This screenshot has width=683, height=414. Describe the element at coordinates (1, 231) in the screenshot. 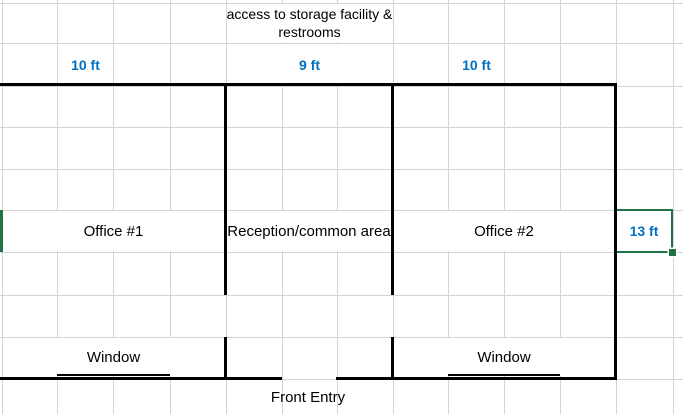

I see `row-selection-indicator` at that location.